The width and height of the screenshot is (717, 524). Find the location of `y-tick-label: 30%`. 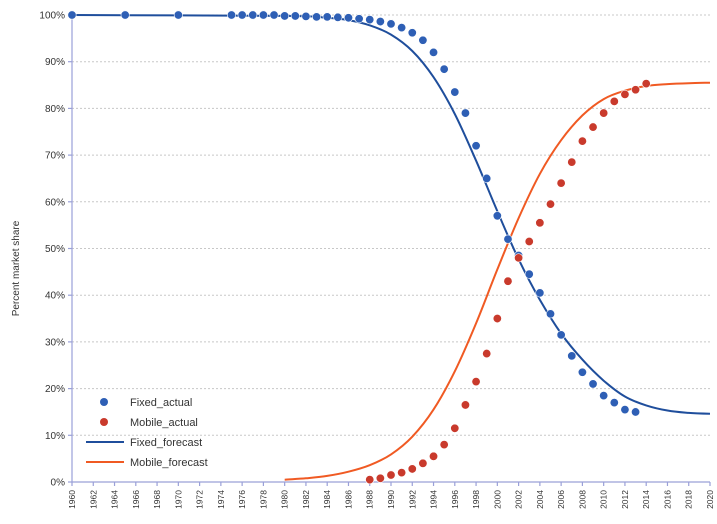

y-tick-label: 30% is located at coordinates (55, 342).